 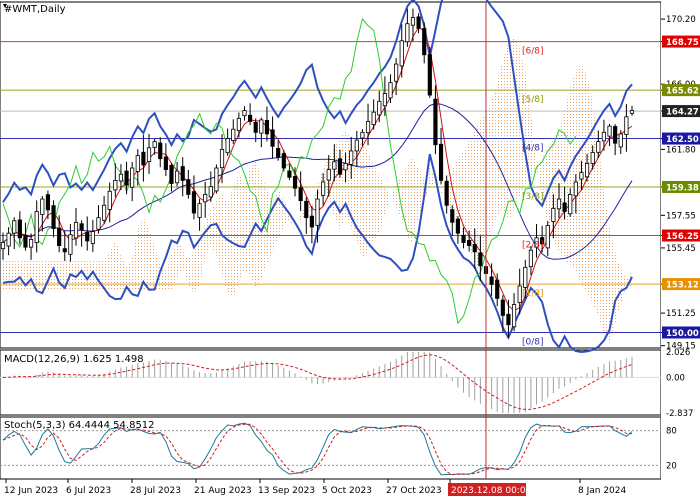 What do you see at coordinates (414, 491) in the screenshot?
I see `time-tick-label: 27 Oct 2023` at bounding box center [414, 491].